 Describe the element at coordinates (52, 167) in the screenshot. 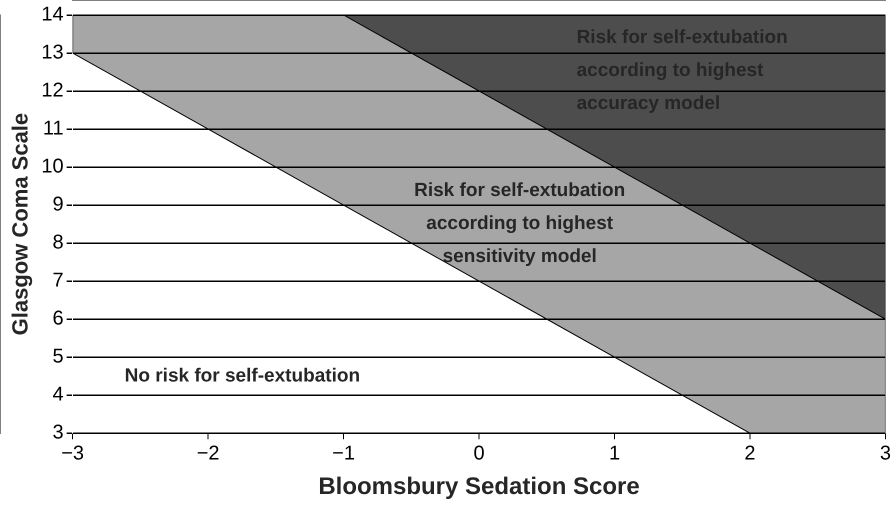

I see `y-tick-label: 10` at that location.